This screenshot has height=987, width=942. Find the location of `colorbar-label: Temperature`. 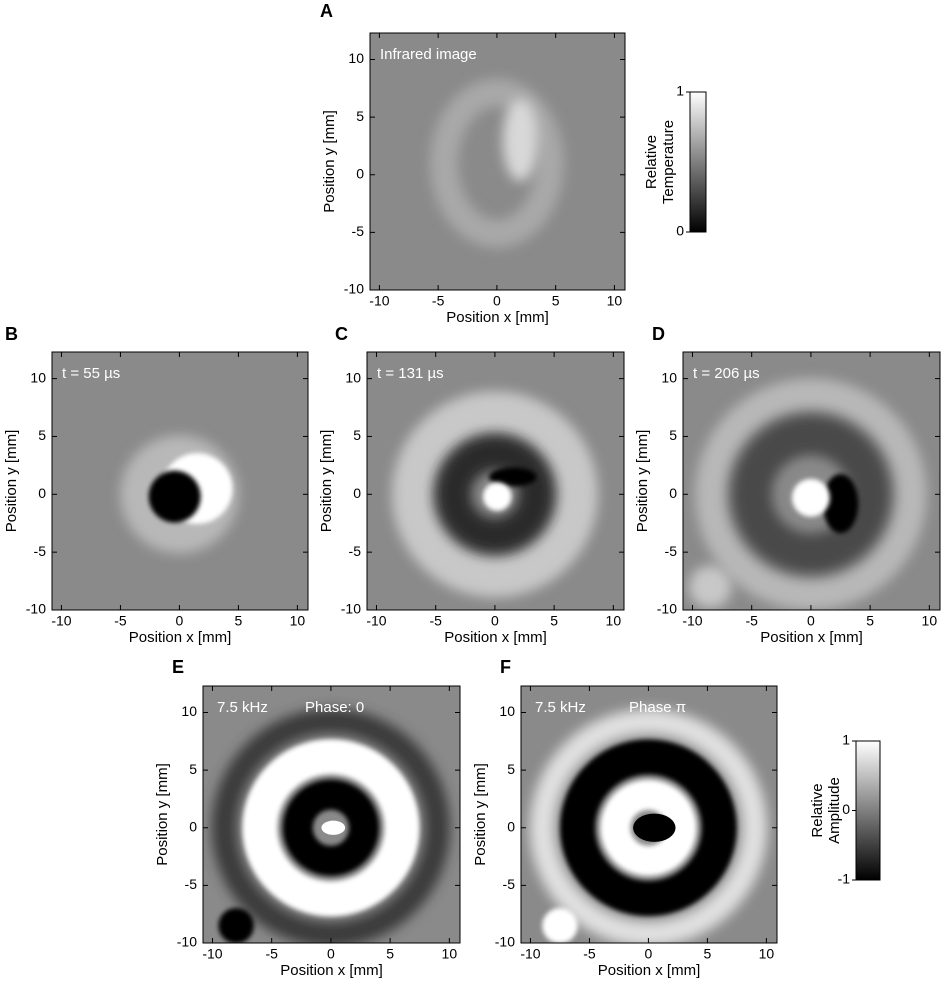

colorbar-label: Temperature is located at coordinates (668, 162).